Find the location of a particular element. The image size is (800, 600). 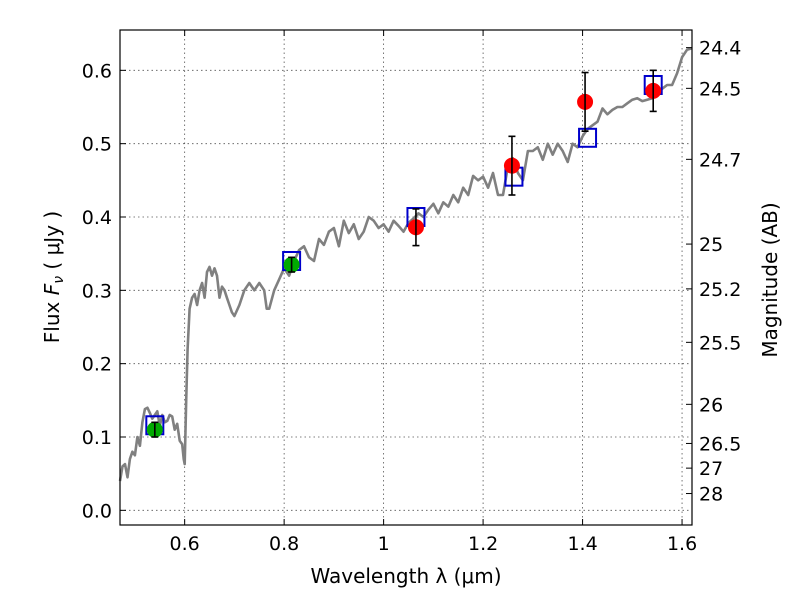

mag-tick-label: 24.7 is located at coordinates (720, 160).